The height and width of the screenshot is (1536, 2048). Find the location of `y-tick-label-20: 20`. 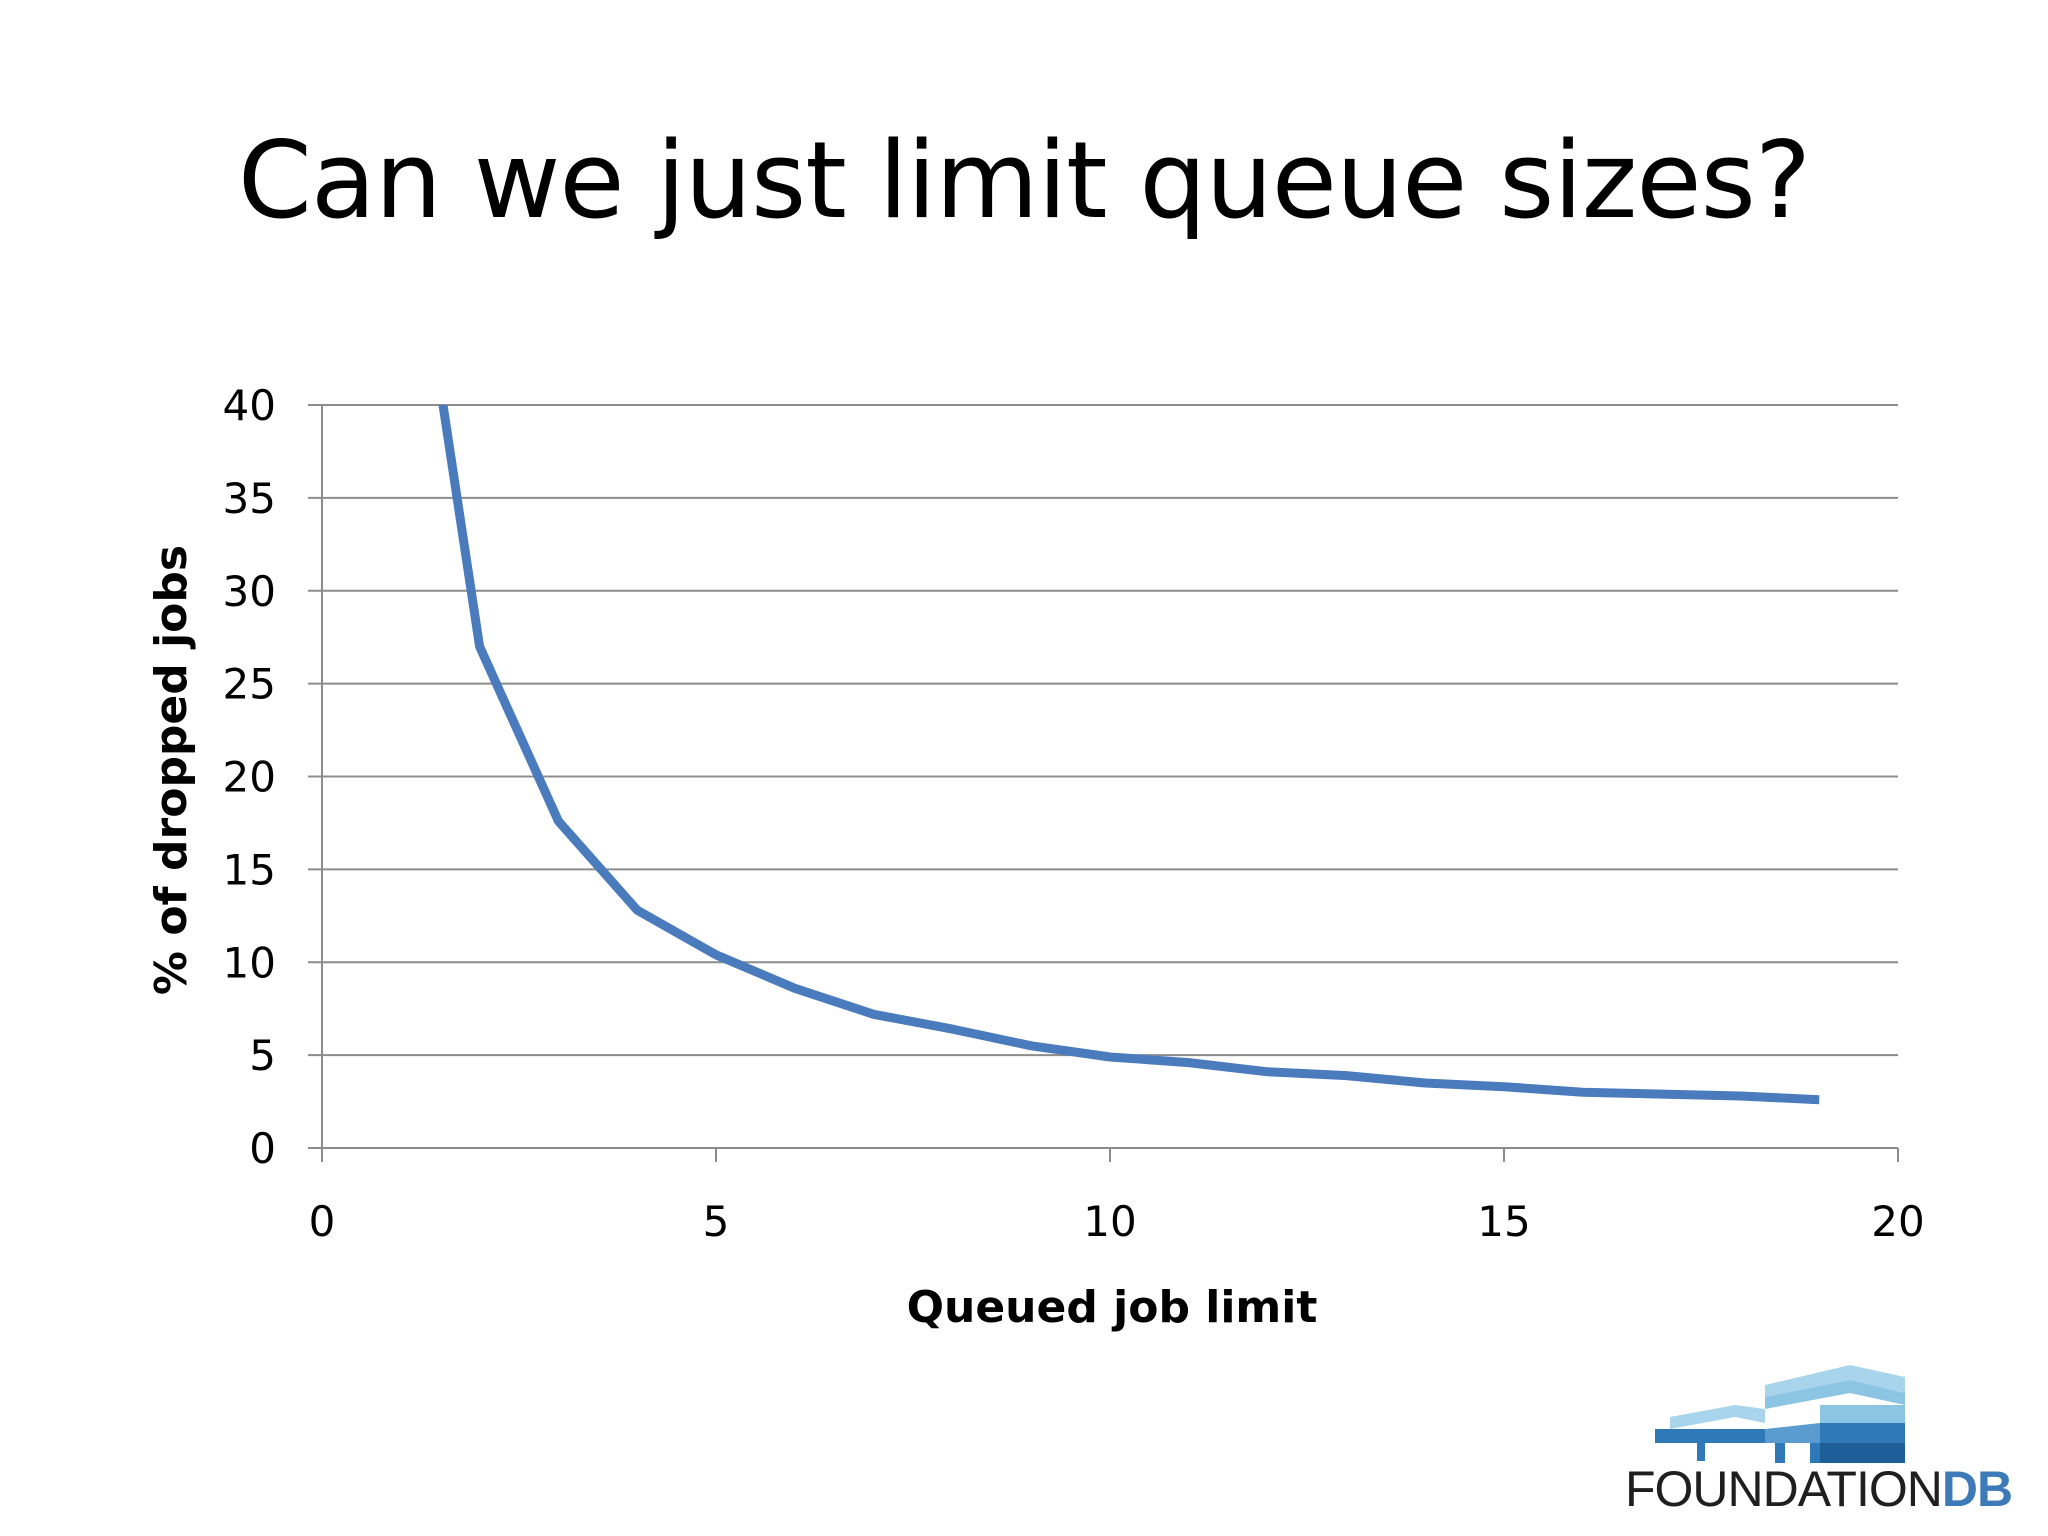

y-tick-label-20: 20 is located at coordinates (249, 777).